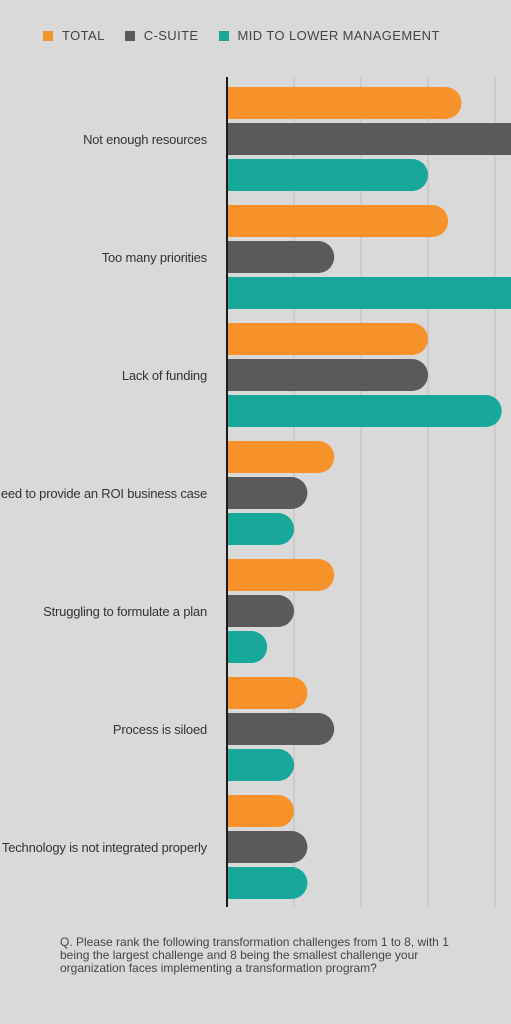 This screenshot has height=1024, width=511. Describe the element at coordinates (171, 35) in the screenshot. I see `legend-label-c-suite: C-SUITE` at that location.